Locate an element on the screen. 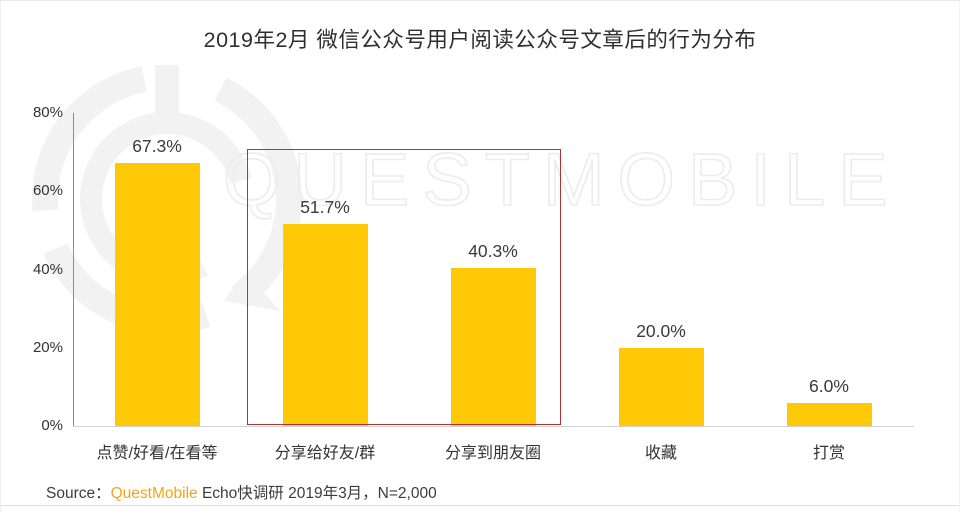 This screenshot has width=960, height=512. bar-value-label: 40.3% is located at coordinates (493, 251).